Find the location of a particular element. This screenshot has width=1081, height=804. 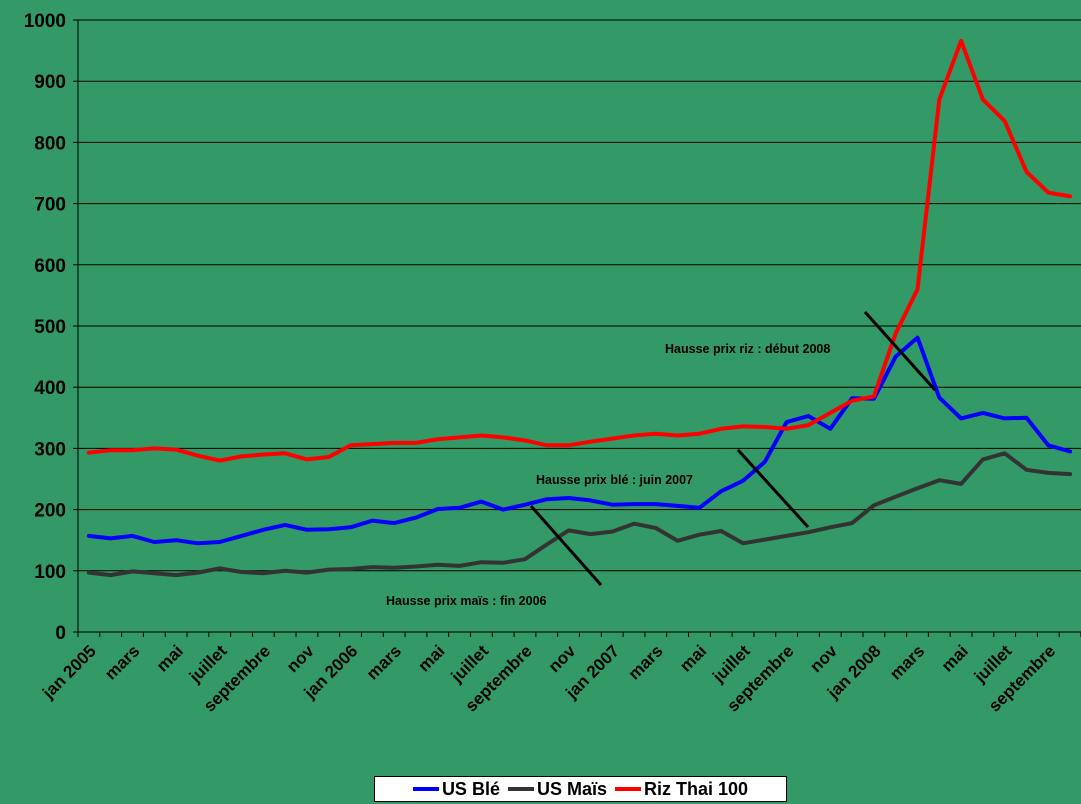

y-tick-label: 1000 is located at coordinates (45, 21).